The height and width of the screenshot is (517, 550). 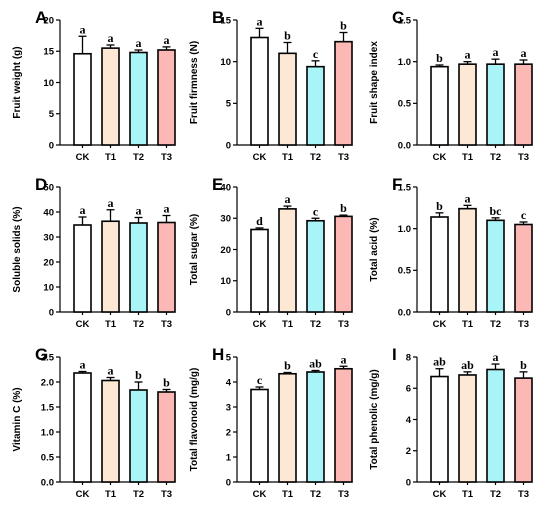 I want to click on y-axis-title: Total sugar (%), so click(x=194, y=249).